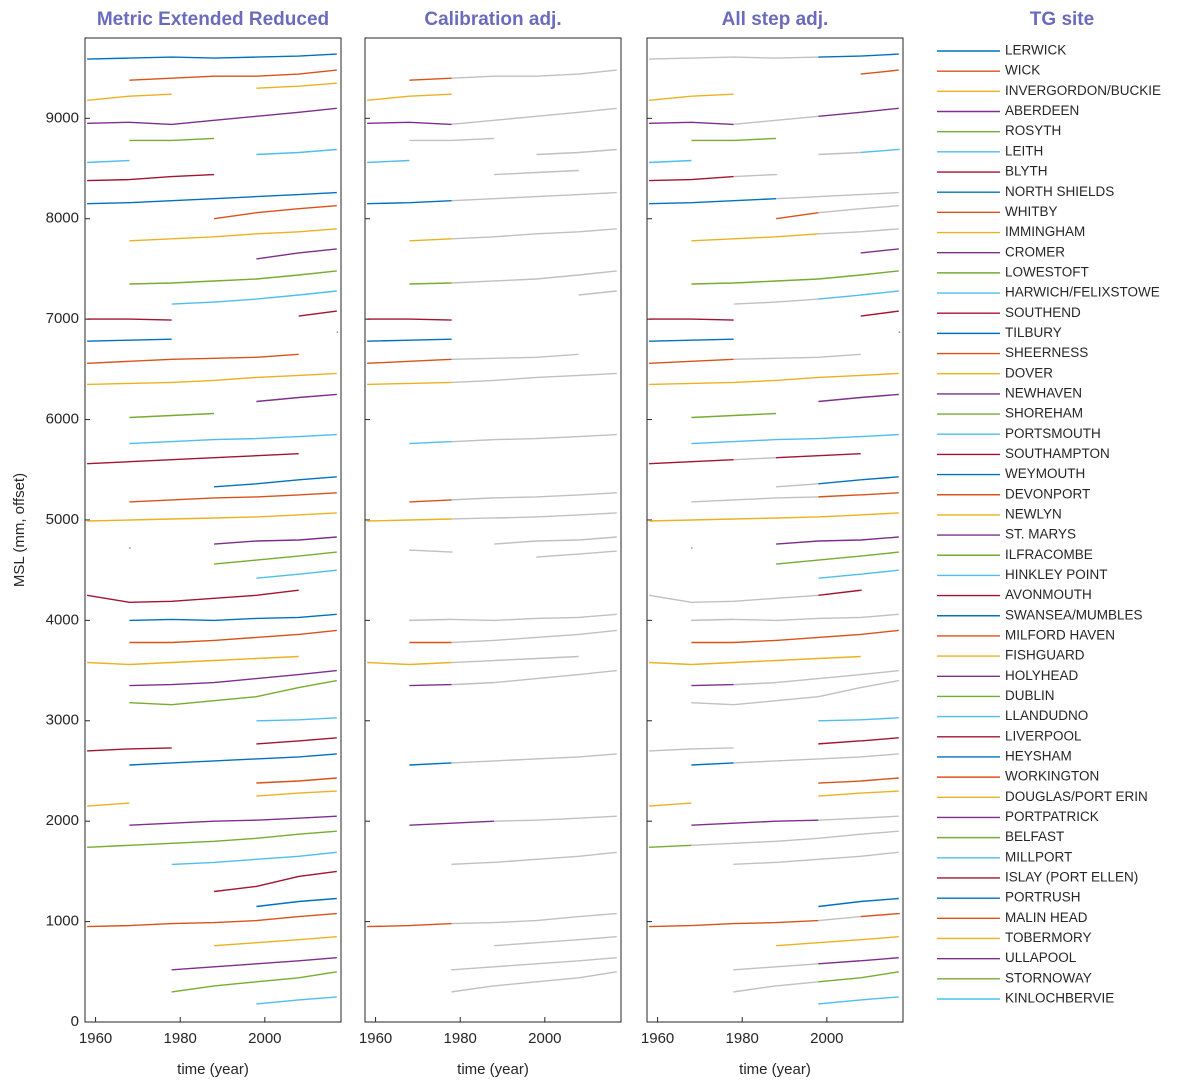 The image size is (1184, 1082). What do you see at coordinates (62, 720) in the screenshot?
I see `y-tick-label: 3000` at bounding box center [62, 720].